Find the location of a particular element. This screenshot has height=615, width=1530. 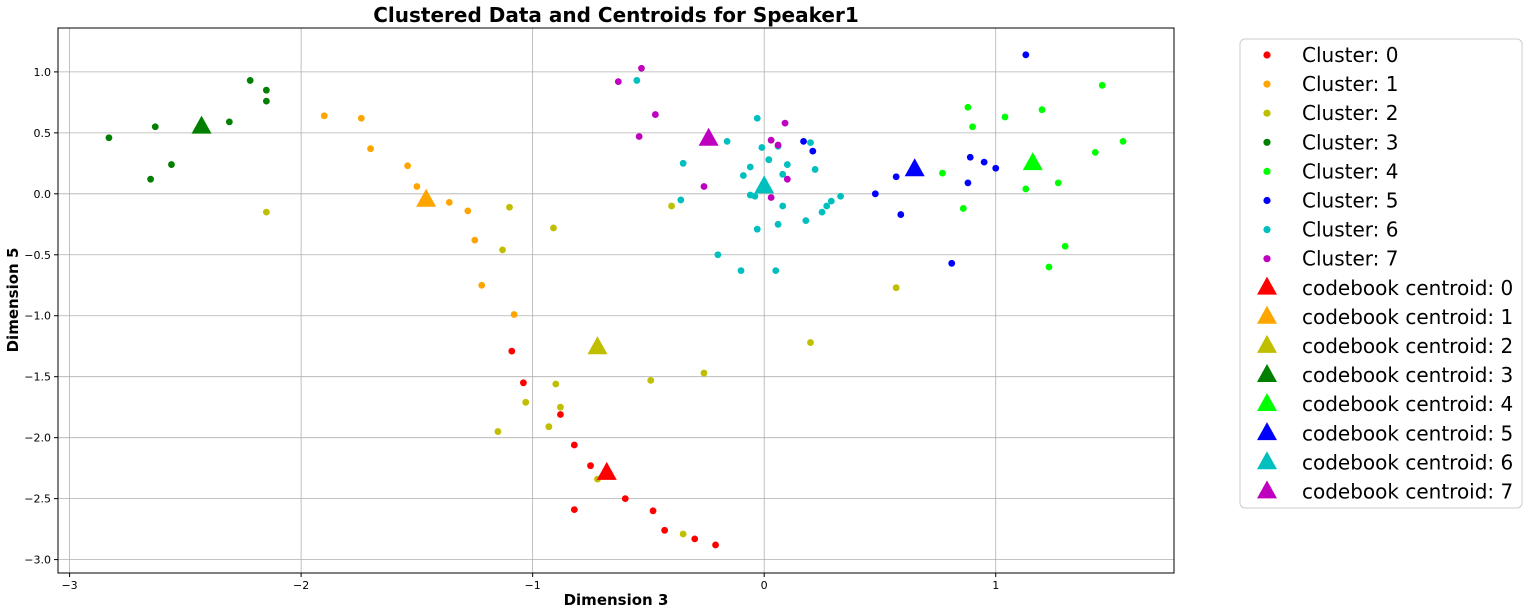

y-tick-label: 0.0 is located at coordinates (43, 194).